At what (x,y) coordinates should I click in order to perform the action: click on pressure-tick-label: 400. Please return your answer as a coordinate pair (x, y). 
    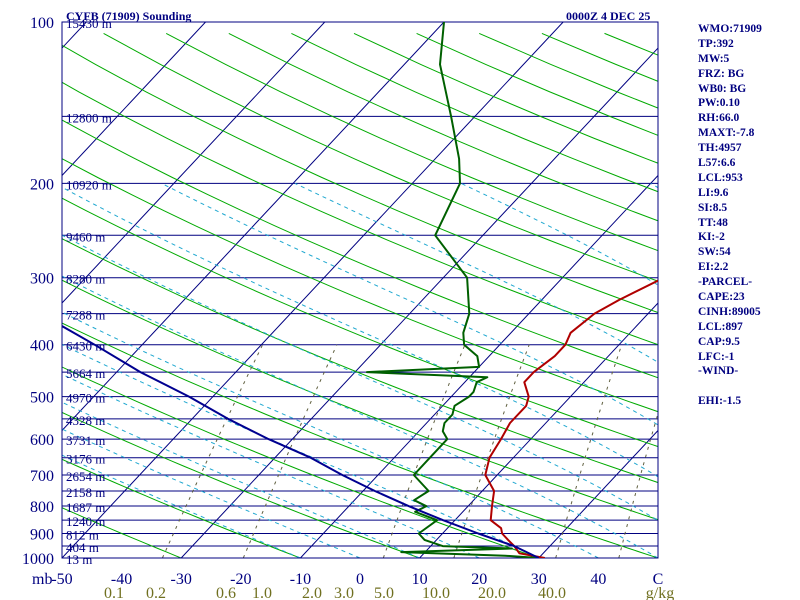
    Looking at the image, I should click on (42, 346).